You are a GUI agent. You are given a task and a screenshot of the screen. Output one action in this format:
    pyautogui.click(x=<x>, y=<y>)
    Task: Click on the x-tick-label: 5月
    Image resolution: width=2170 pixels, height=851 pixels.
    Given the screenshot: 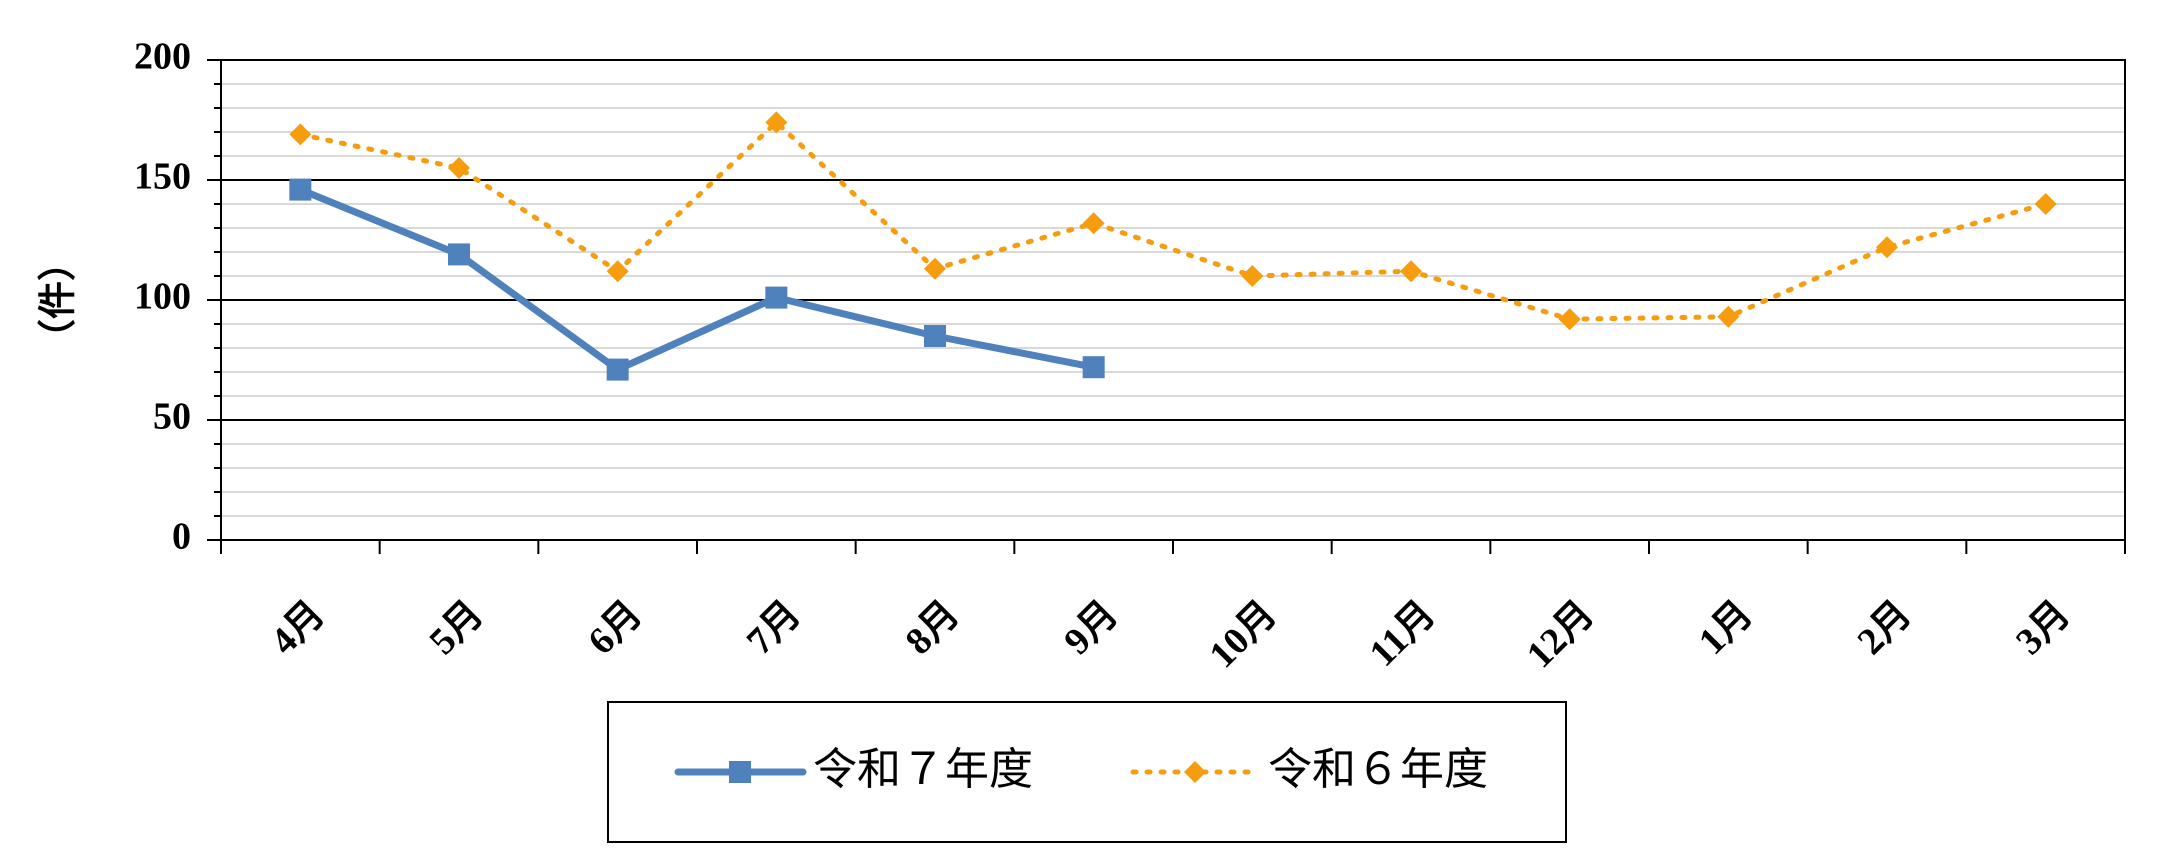 What is the action you would take?
    pyautogui.click(x=457, y=628)
    